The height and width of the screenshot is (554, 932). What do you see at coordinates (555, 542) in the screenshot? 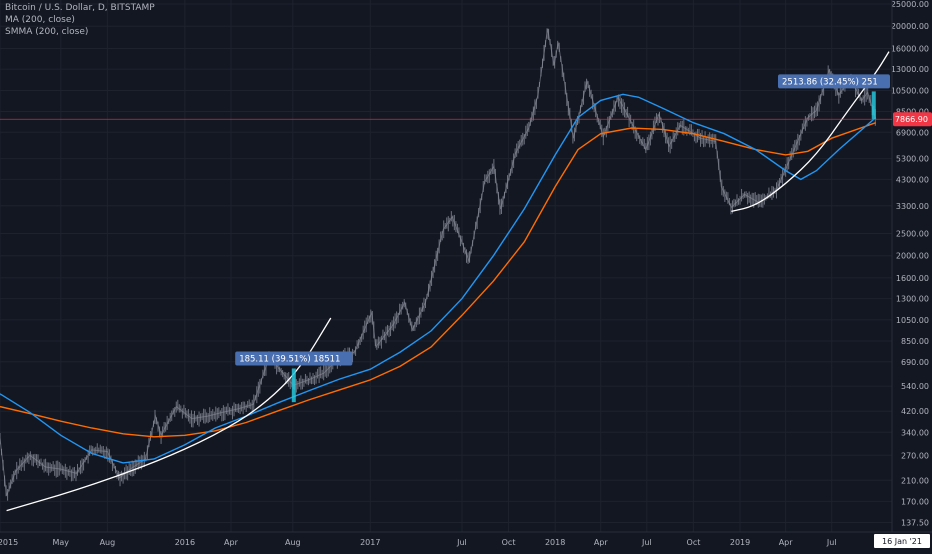
I see `x-tick-label: 2018` at bounding box center [555, 542].